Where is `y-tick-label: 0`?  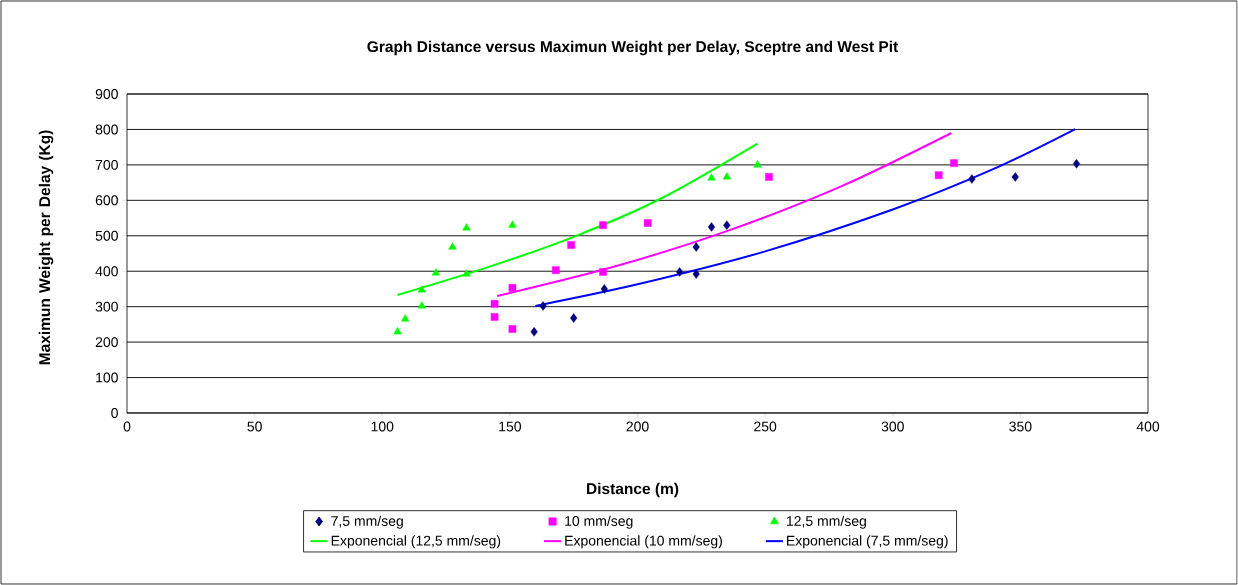
y-tick-label: 0 is located at coordinates (114, 413).